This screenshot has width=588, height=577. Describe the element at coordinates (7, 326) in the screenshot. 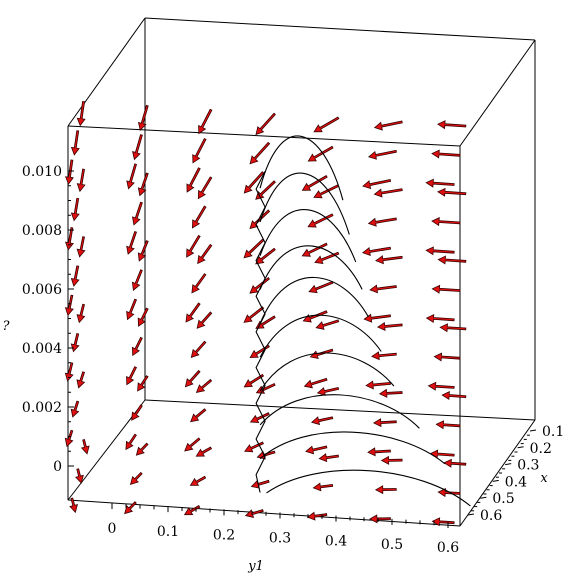

I see `z-axis-label: ?` at that location.